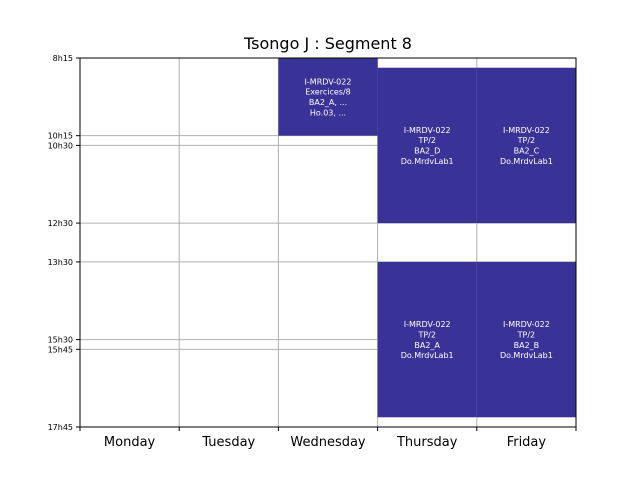  I want to click on x-tick-label-day: Friday, so click(527, 442).